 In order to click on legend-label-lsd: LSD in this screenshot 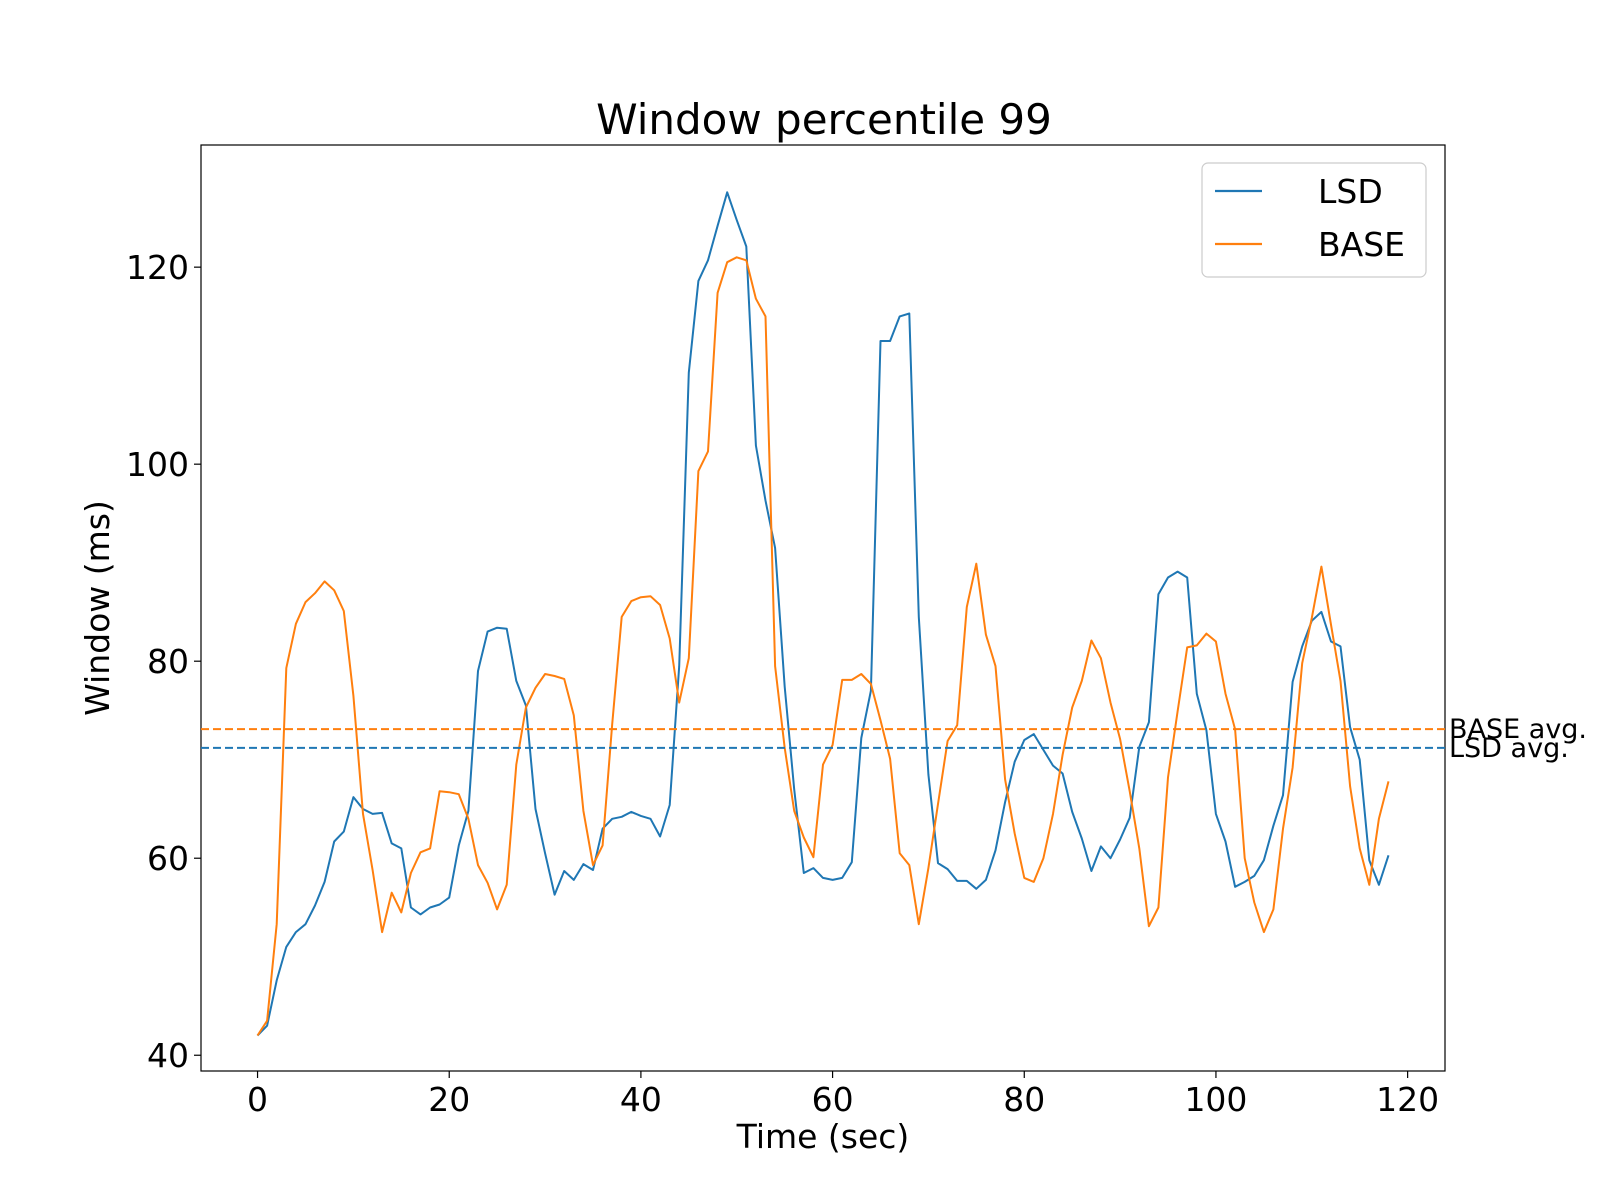, I will do `click(1350, 191)`.